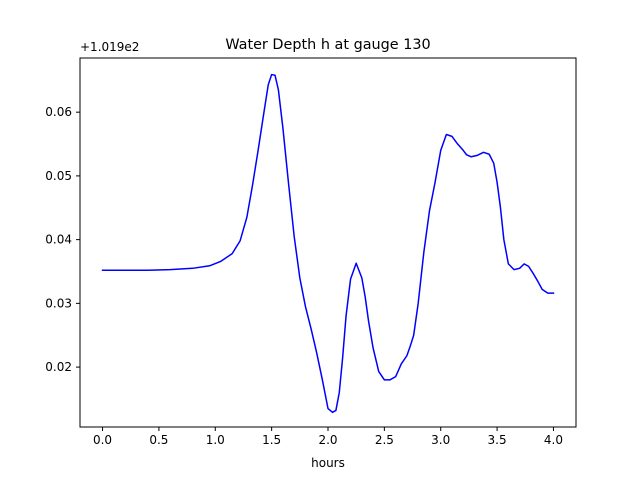 The width and height of the screenshot is (640, 480). I want to click on y-axis-offset-label: +1.019e2, so click(109, 47).